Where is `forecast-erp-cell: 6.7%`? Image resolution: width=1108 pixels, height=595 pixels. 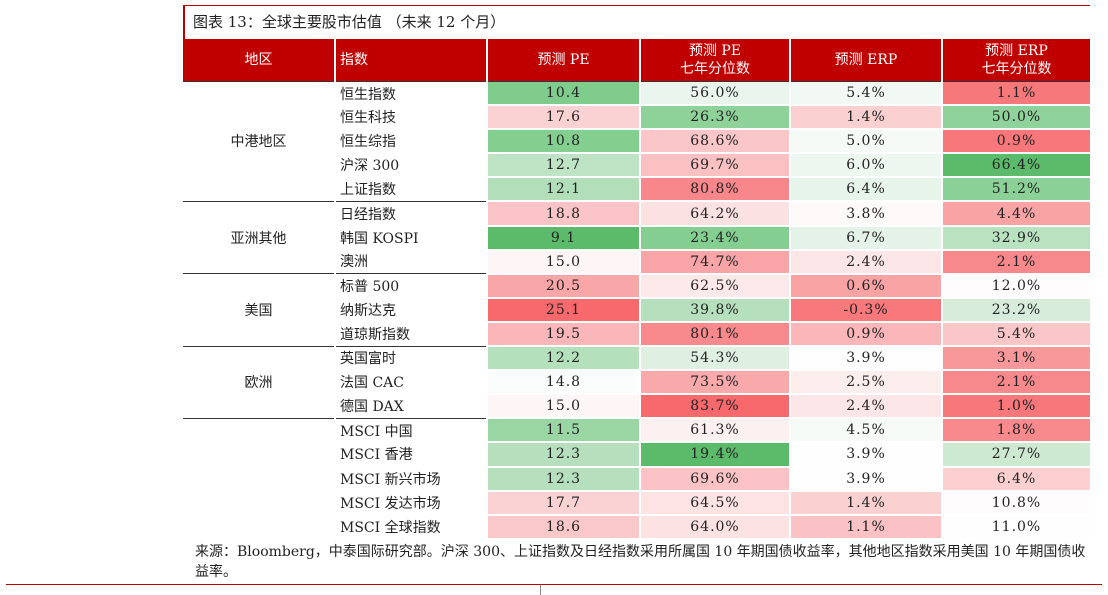
forecast-erp-cell: 6.7% is located at coordinates (866, 238).